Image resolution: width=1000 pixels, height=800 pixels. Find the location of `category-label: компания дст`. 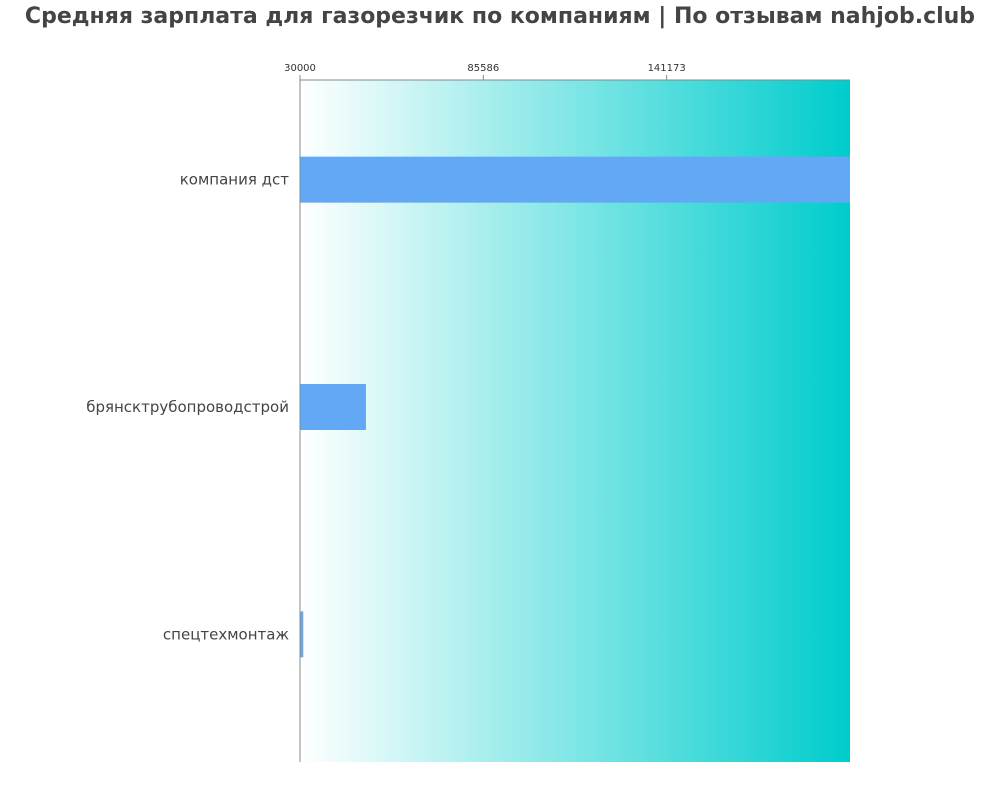

category-label: компания дст is located at coordinates (235, 180).